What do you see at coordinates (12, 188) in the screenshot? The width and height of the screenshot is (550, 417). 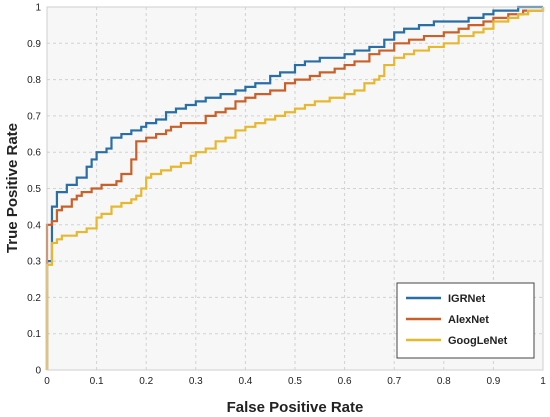 I see `y-axis-title: True Positive Rate` at bounding box center [12, 188].